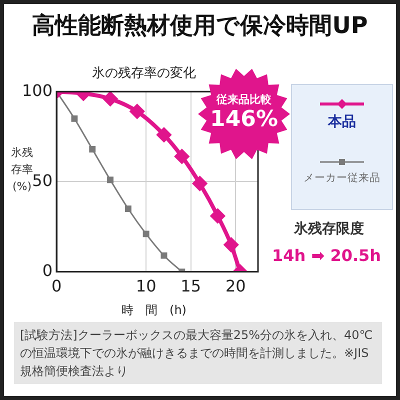 The image size is (400, 400). Describe the element at coordinates (47, 270) in the screenshot. I see `y-tick-label: 0` at that location.